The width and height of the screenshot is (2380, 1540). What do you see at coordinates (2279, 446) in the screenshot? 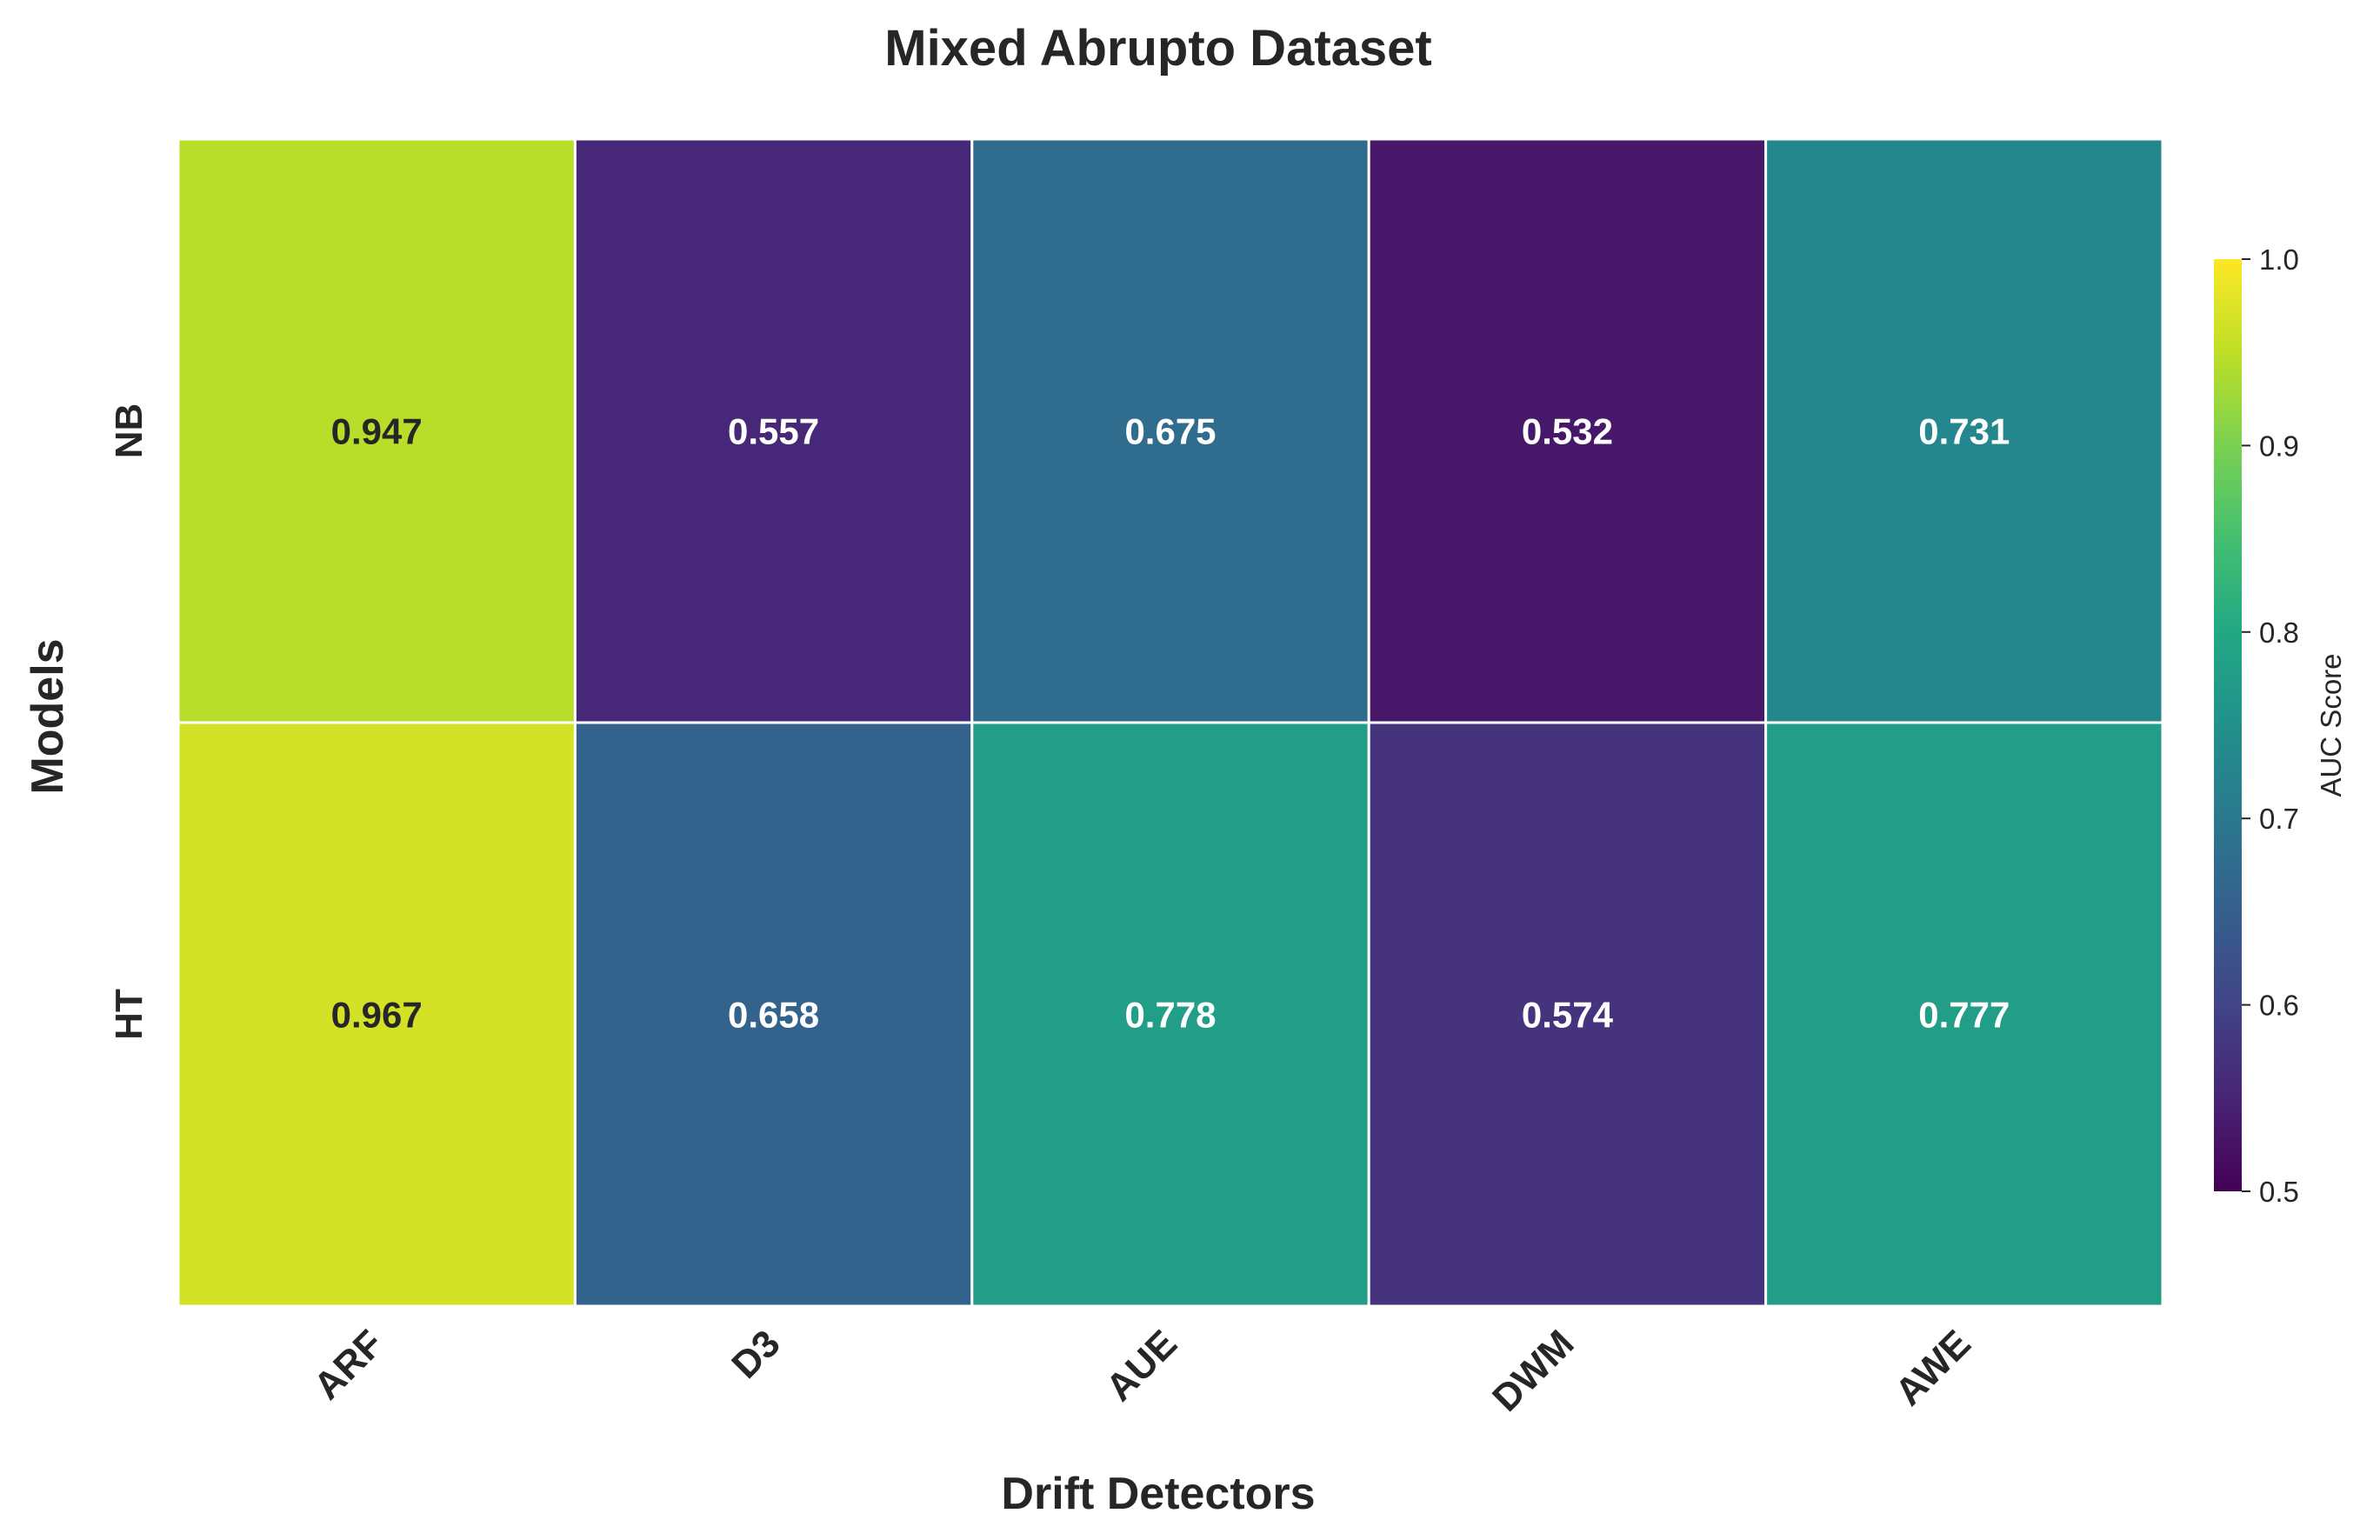
I see `colorbar-tick-label: 0.9` at bounding box center [2279, 446].